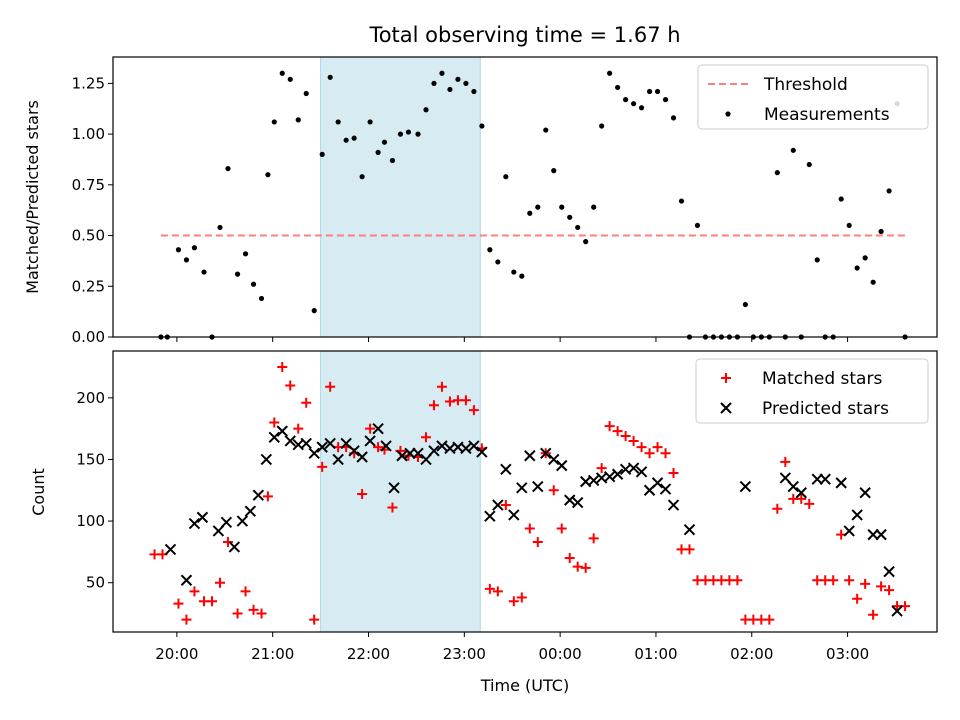 The height and width of the screenshot is (720, 960). Describe the element at coordinates (88, 83) in the screenshot. I see `top-ytick-label: 1.25` at that location.